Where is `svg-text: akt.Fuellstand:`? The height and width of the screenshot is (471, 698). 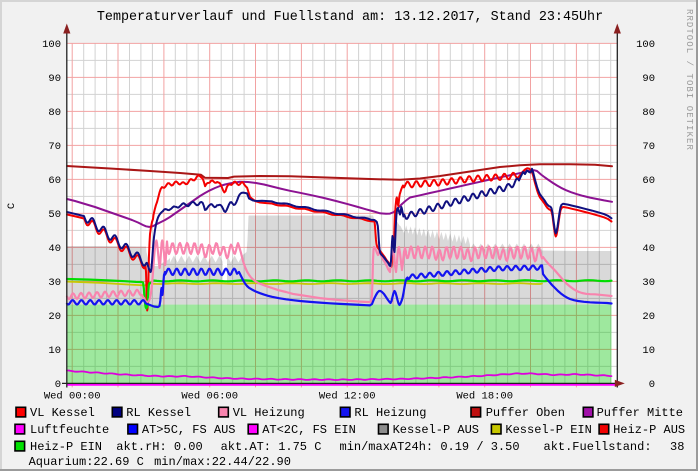 svg-text: akt.Fuellstand: is located at coordinates (598, 447).